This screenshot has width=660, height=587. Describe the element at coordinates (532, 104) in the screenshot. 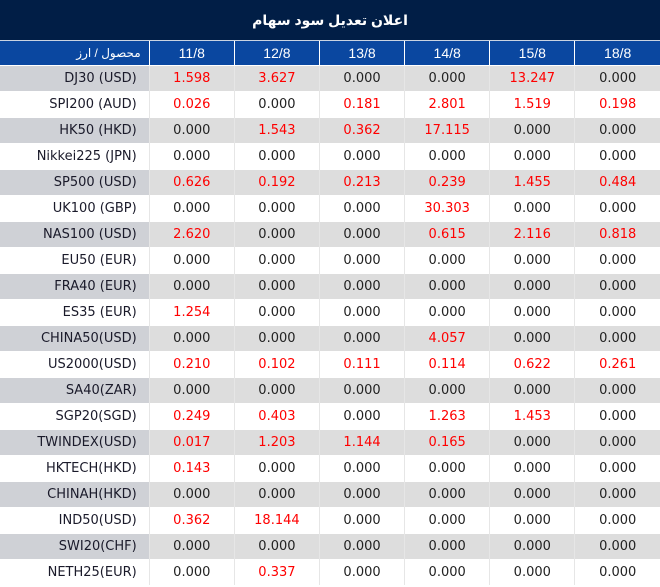

I see `dividend-value-cell: 1.519` at that location.